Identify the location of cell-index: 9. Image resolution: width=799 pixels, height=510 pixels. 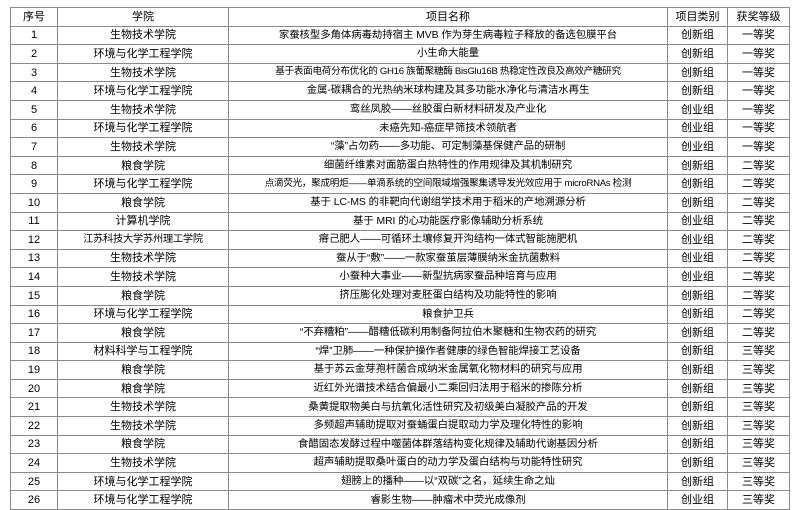
(34, 184).